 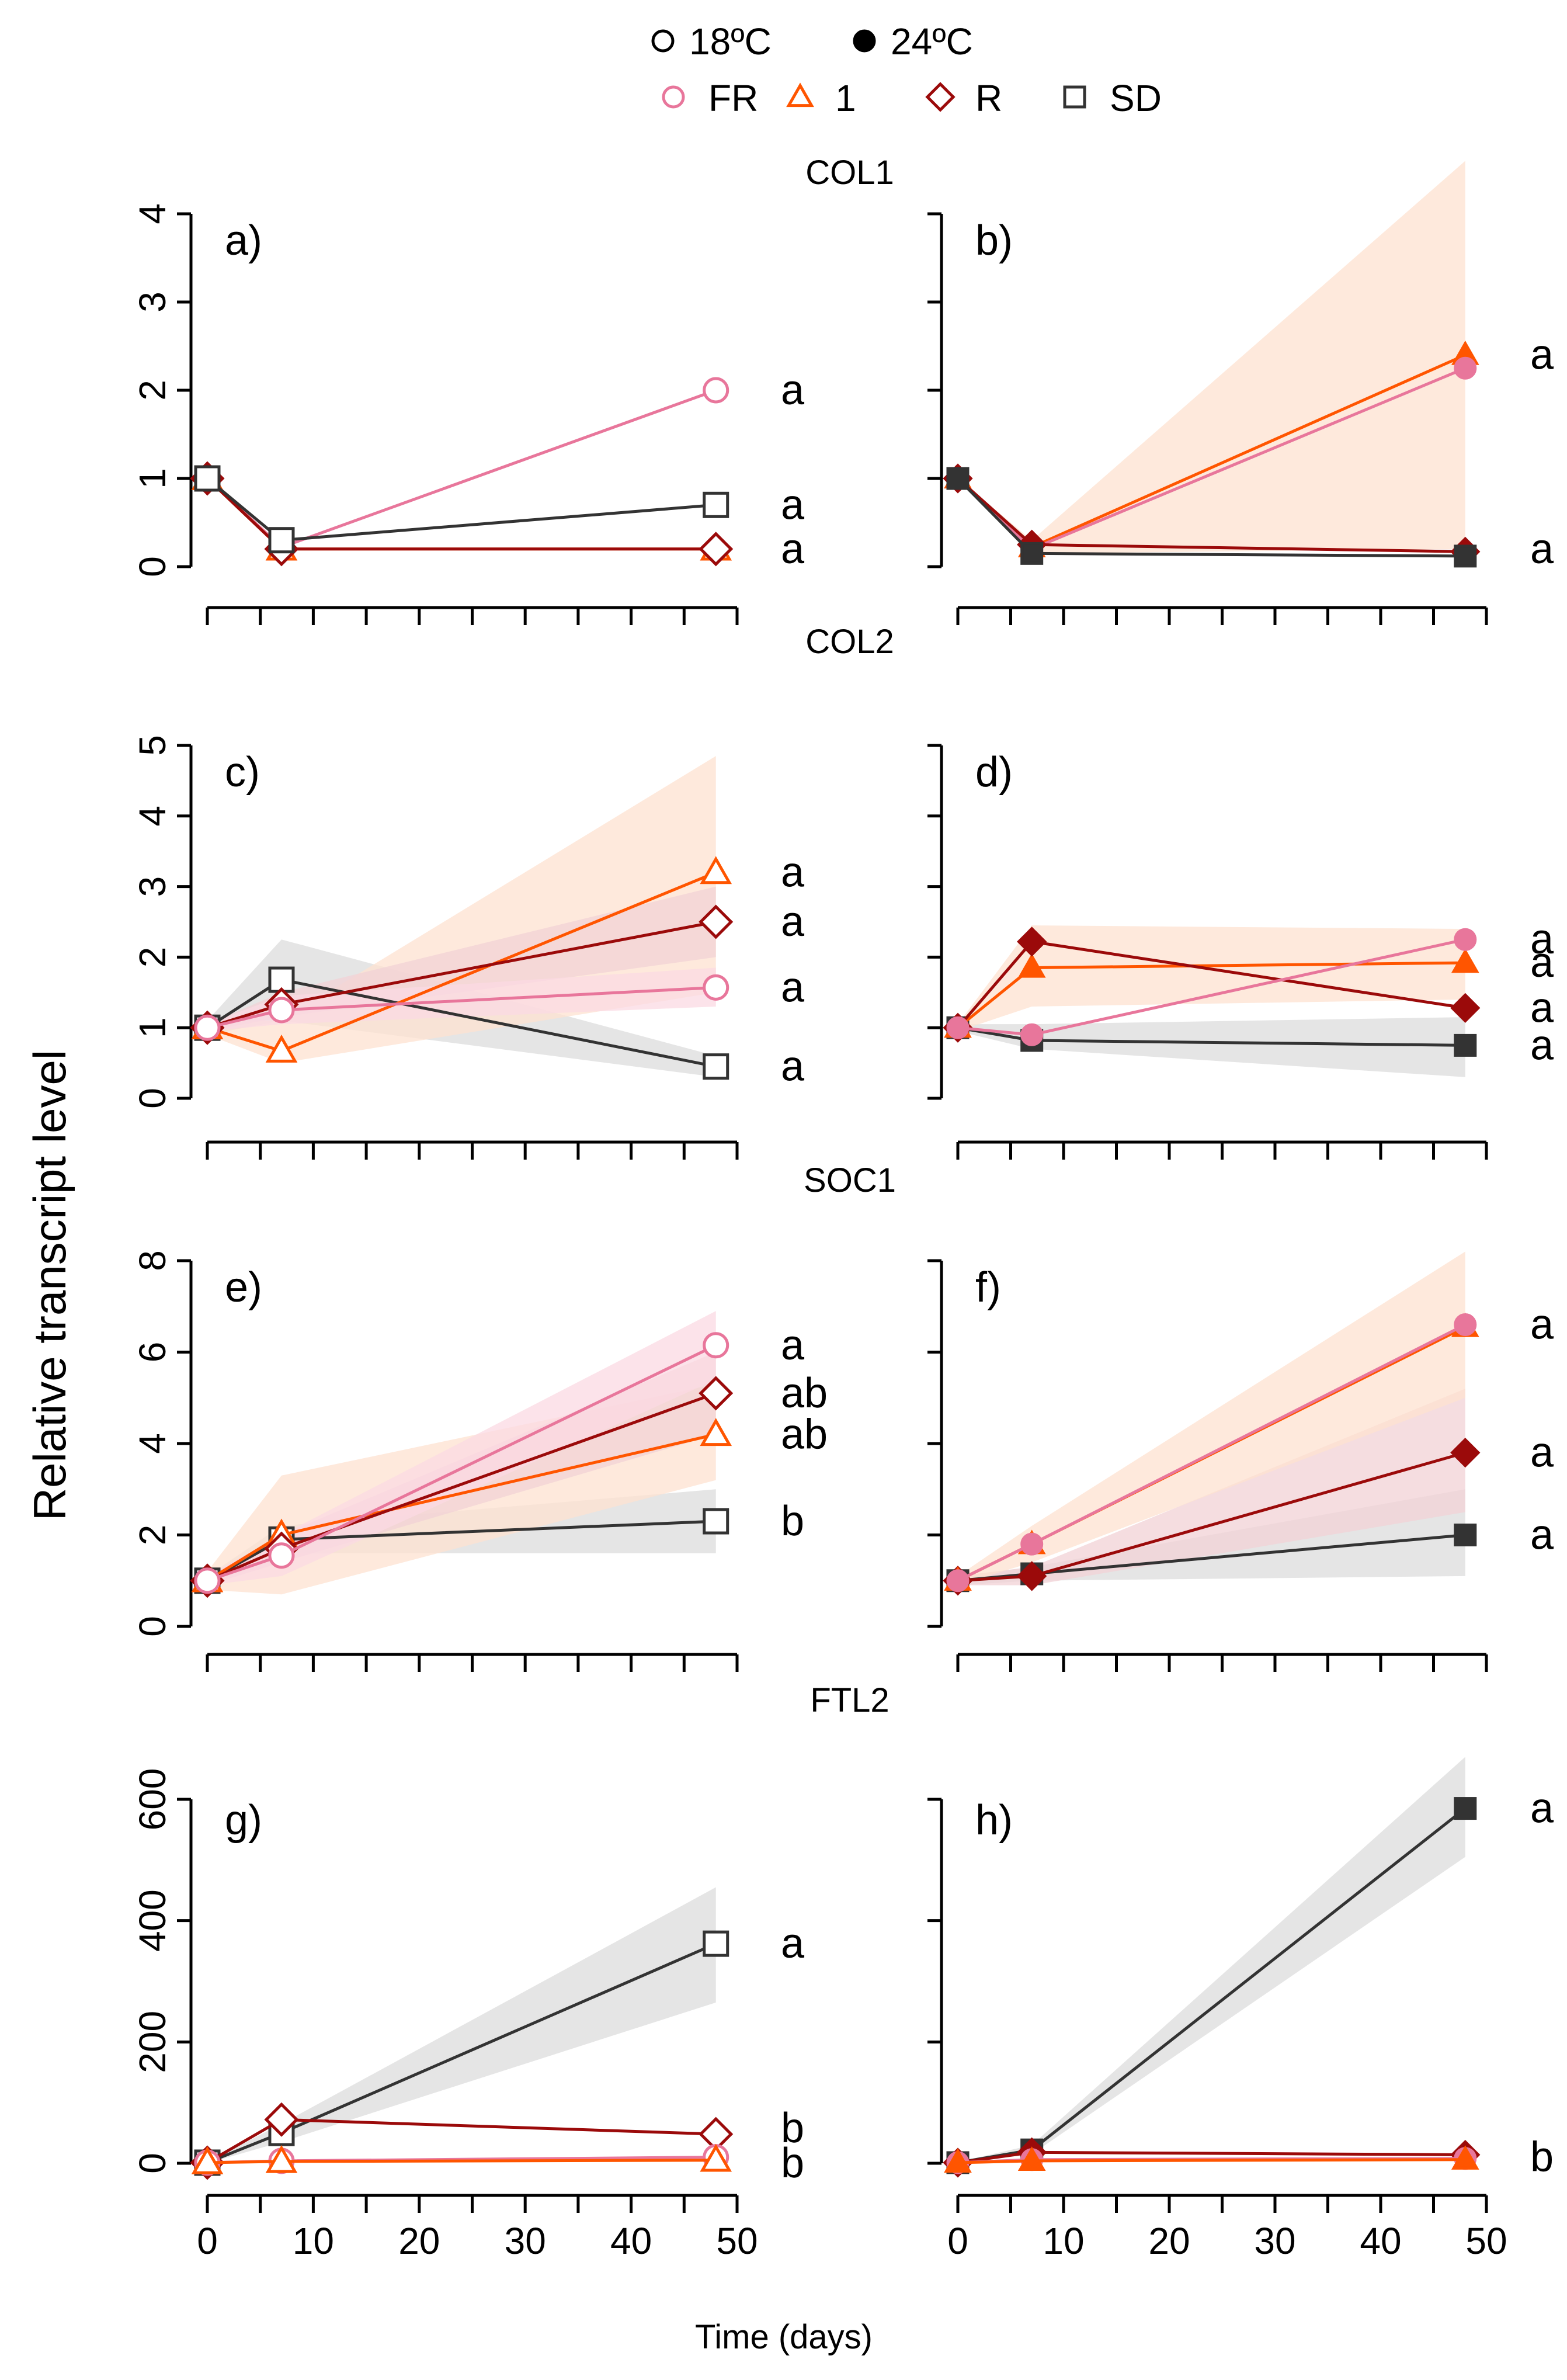 What do you see at coordinates (845, 98) in the screenshot?
I see `legend-label: 1` at bounding box center [845, 98].